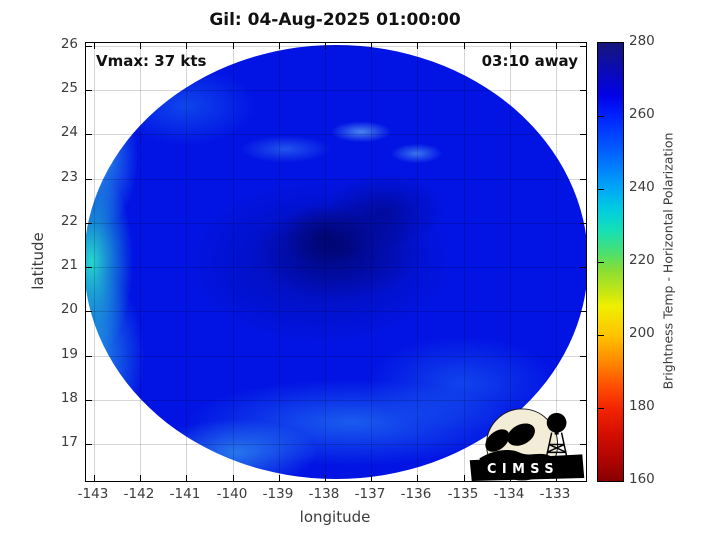 Image resolution: width=720 pixels, height=540 pixels. I want to click on x-tick-label: -137, so click(370, 494).